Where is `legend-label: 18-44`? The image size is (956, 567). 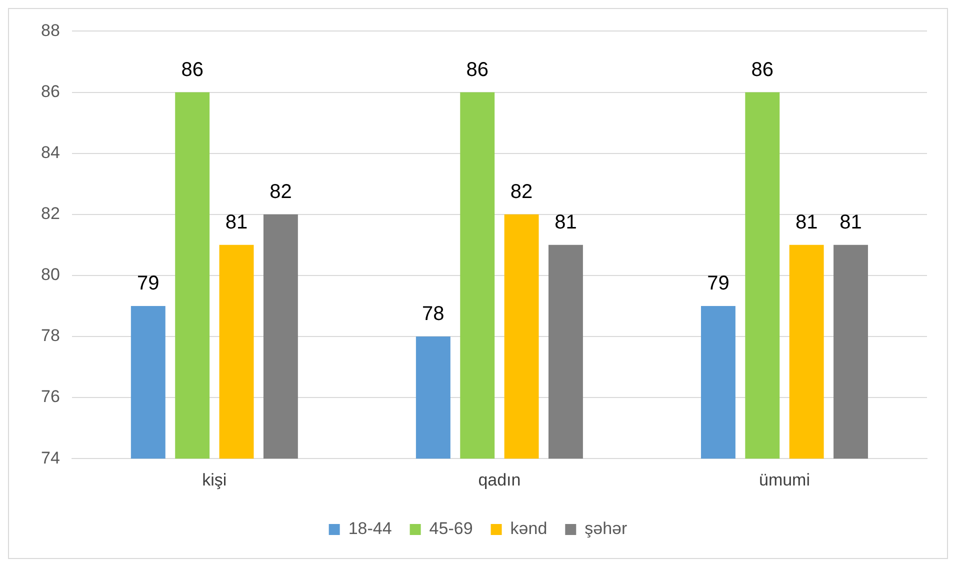
legend-label: 18-44 is located at coordinates (370, 528).